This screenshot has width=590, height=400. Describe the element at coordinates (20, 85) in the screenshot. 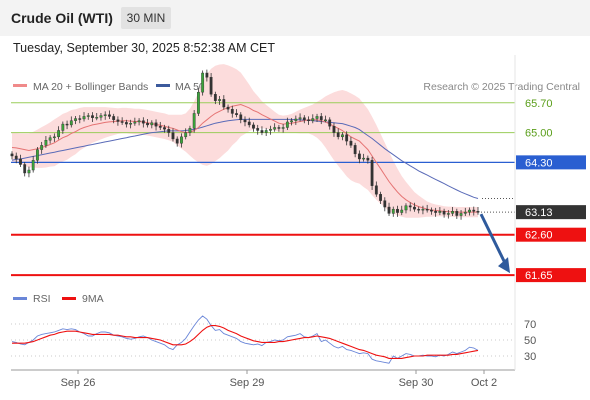

I see `ma20-legend-swatch` at that location.